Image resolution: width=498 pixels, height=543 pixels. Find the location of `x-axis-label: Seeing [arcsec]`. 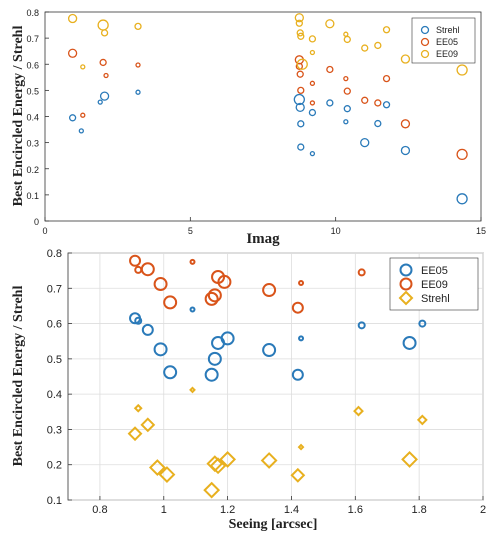

x-axis-label: Seeing [arcsec] is located at coordinates (273, 524).